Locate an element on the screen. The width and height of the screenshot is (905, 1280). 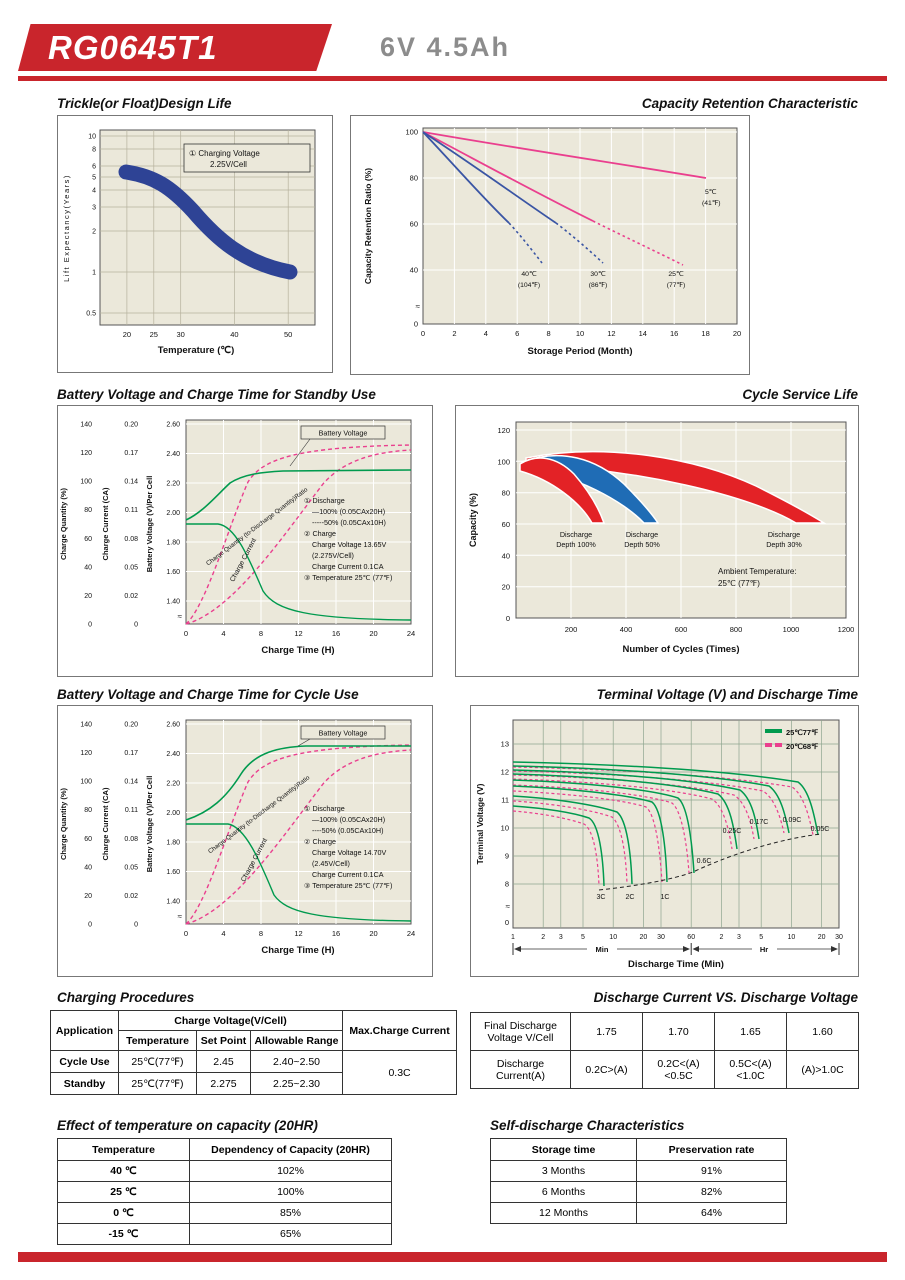
current-axis-label: Charge Current (CA) is located at coordinates (105, 823).